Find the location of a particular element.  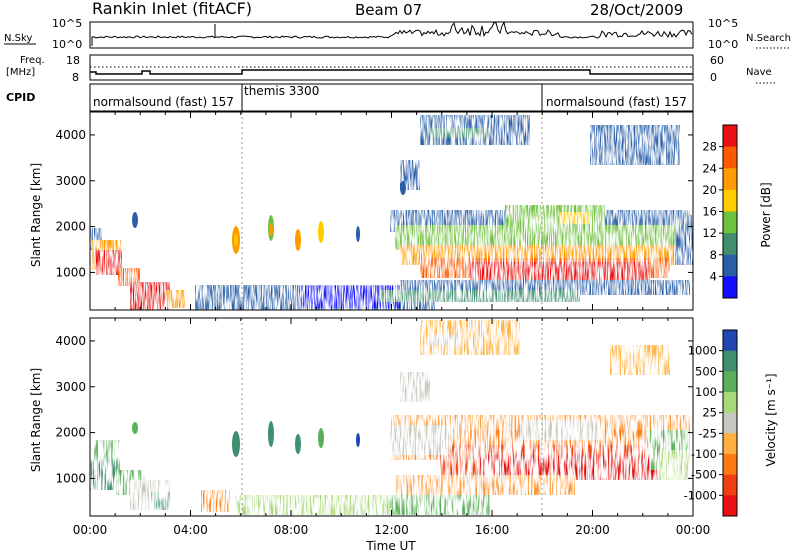

velocity-colorbar-tick-label: 25 is located at coordinates (709, 413).